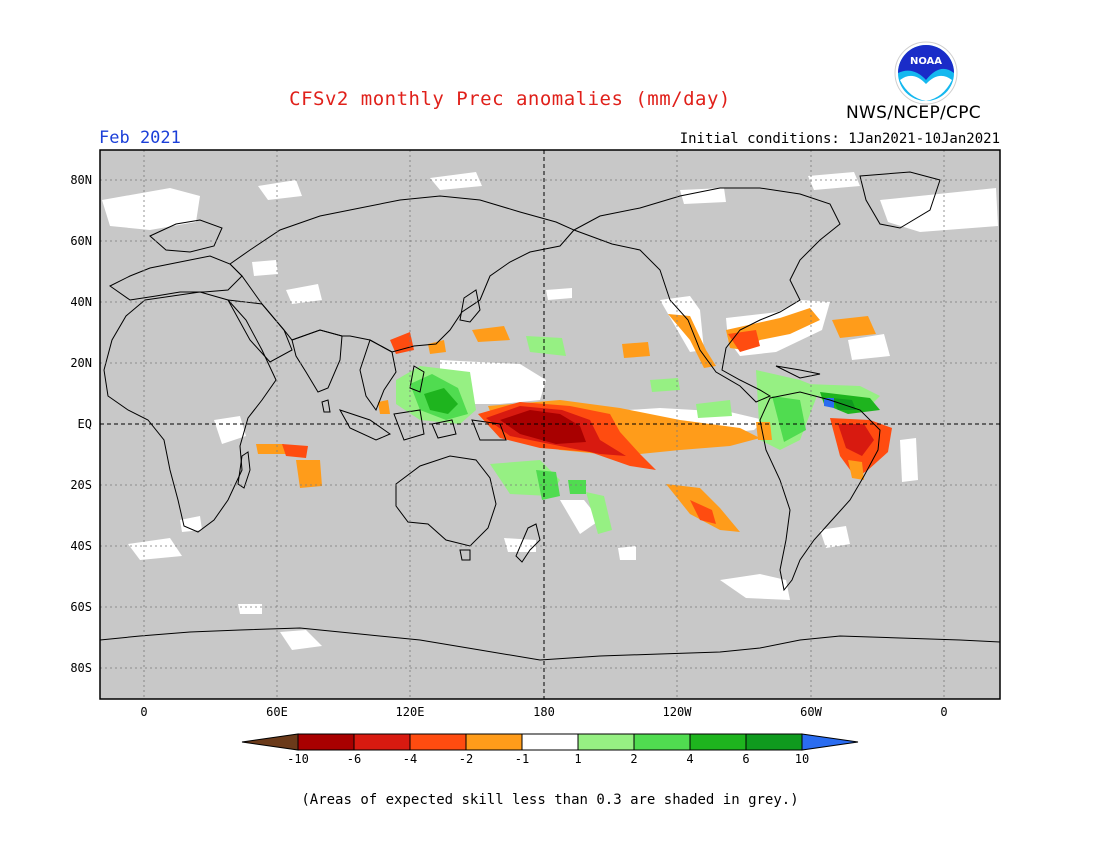 This screenshot has width=1100, height=850. Describe the element at coordinates (81, 302) in the screenshot. I see `lat-label: 40N` at that location.